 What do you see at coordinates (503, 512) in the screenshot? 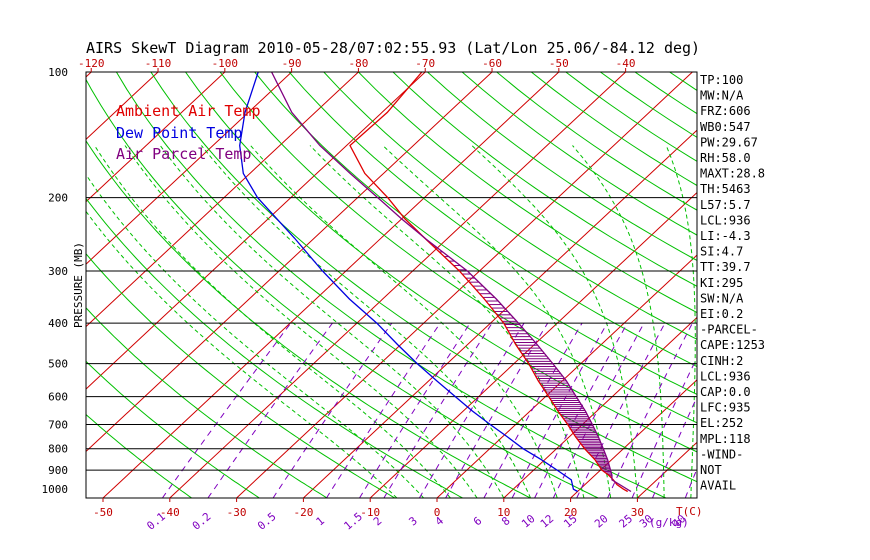
I see `bottom-temp-tick-label: 10` at bounding box center [503, 512].